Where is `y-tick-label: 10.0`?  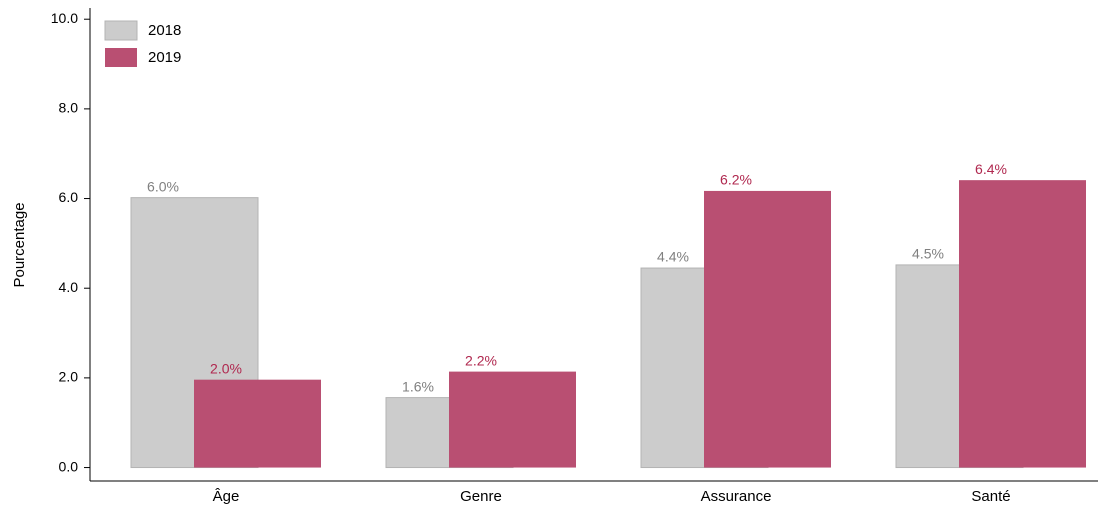 y-tick-label: 10.0 is located at coordinates (64, 18).